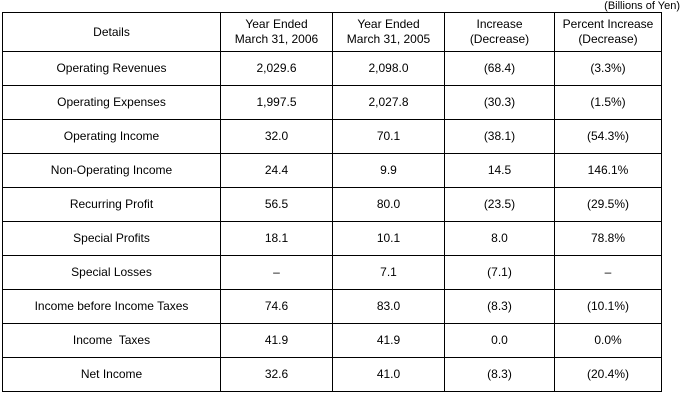 This screenshot has width=682, height=403. Describe the element at coordinates (276, 32) in the screenshot. I see `col-header-fy2006: Year Ended March 31, 2006` at that location.